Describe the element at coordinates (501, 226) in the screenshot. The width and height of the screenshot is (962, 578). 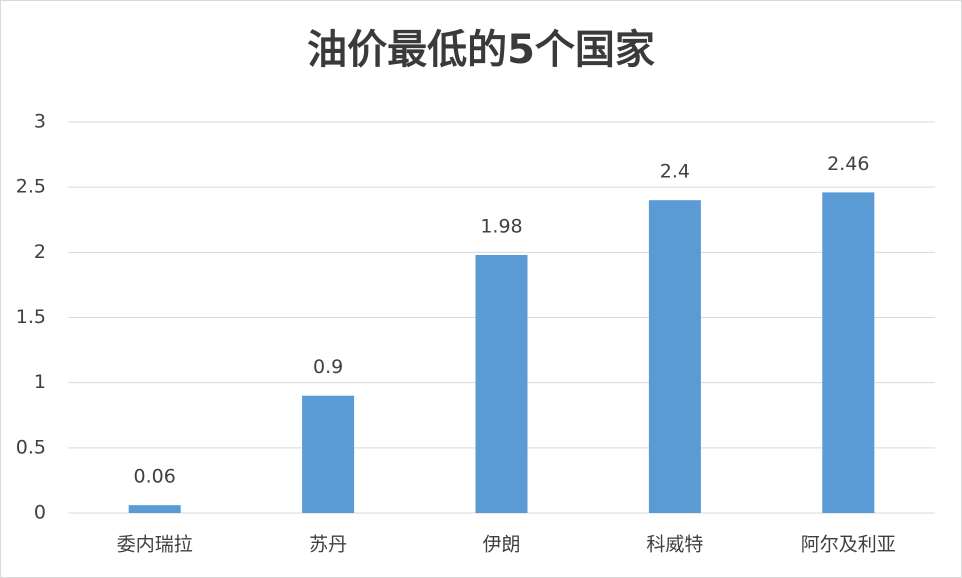
I see `data-label: 1.98` at that location.